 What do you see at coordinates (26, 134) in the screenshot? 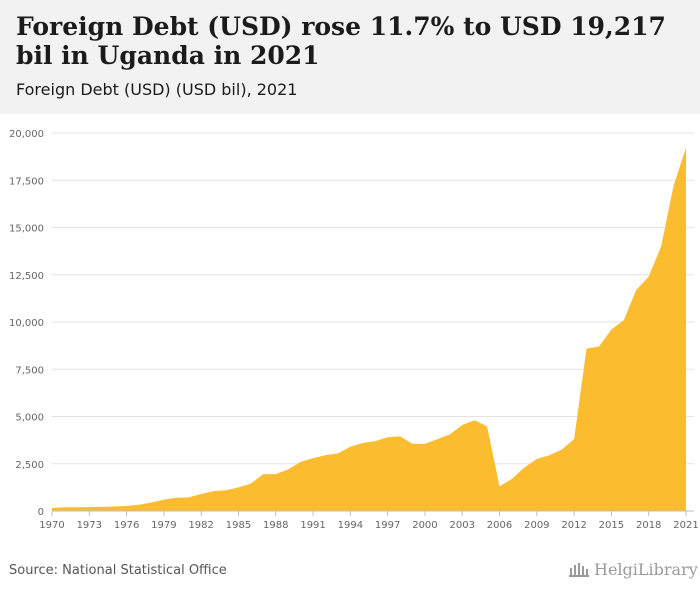
I see `y-tick-label: 20,000` at bounding box center [26, 134].